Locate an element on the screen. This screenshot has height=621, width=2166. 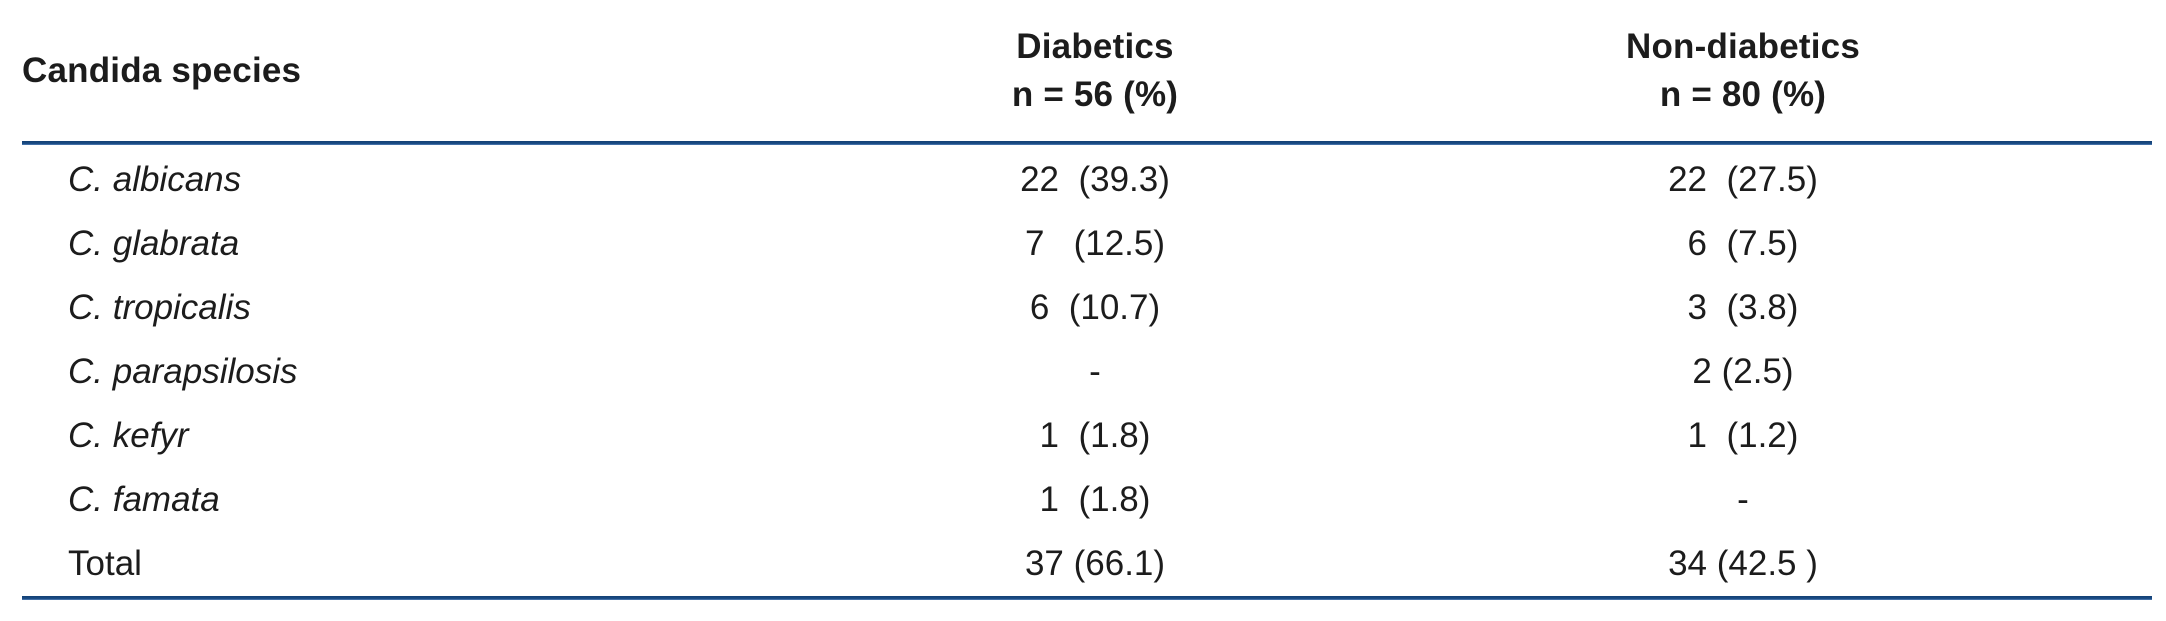
table-row-c-kefyr: C. kefyr 1 (1.8) 1 (1.2) is located at coordinates (1083, 436).